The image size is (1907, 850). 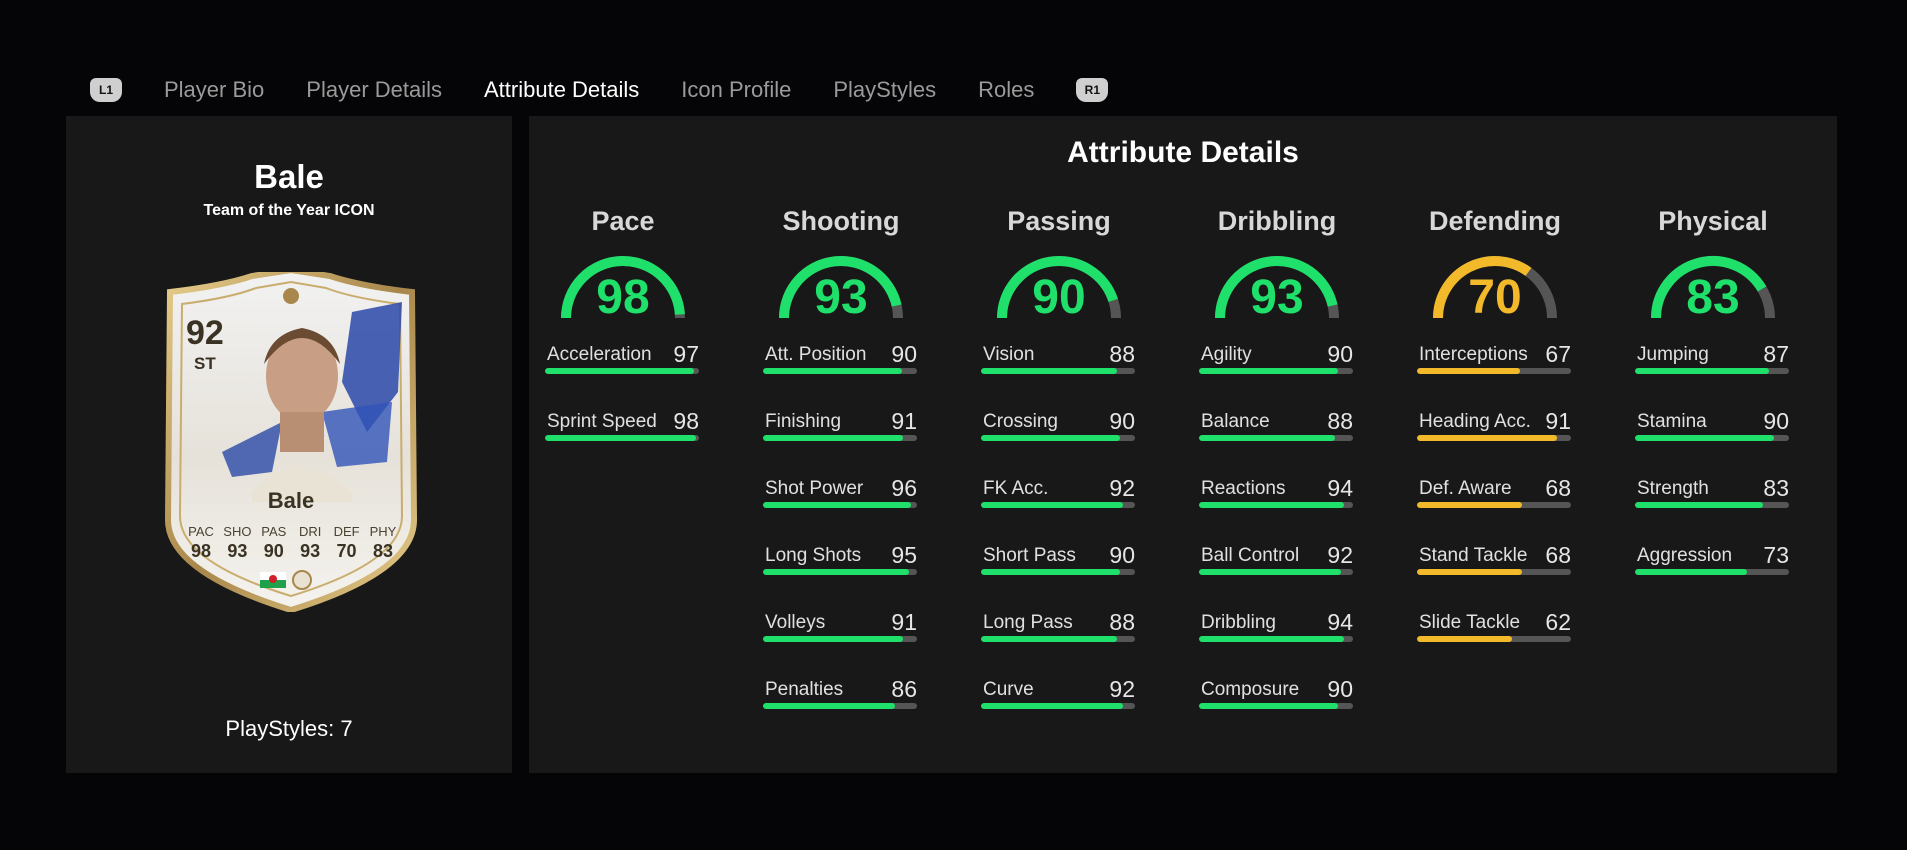 I want to click on card-stat-label: SHO, so click(x=237, y=531).